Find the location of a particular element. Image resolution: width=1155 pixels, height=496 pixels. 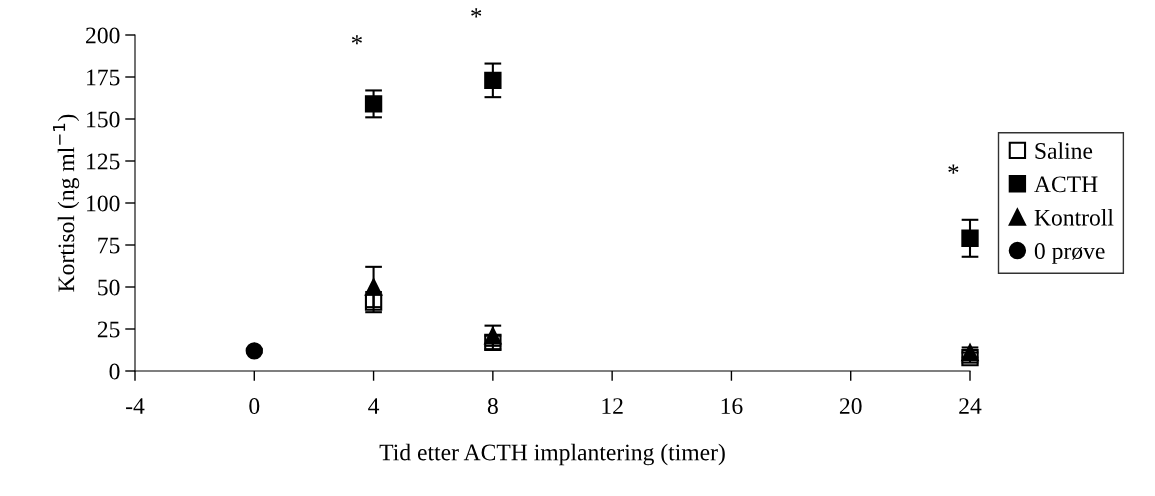

x-tick-label: 8 is located at coordinates (492, 406).